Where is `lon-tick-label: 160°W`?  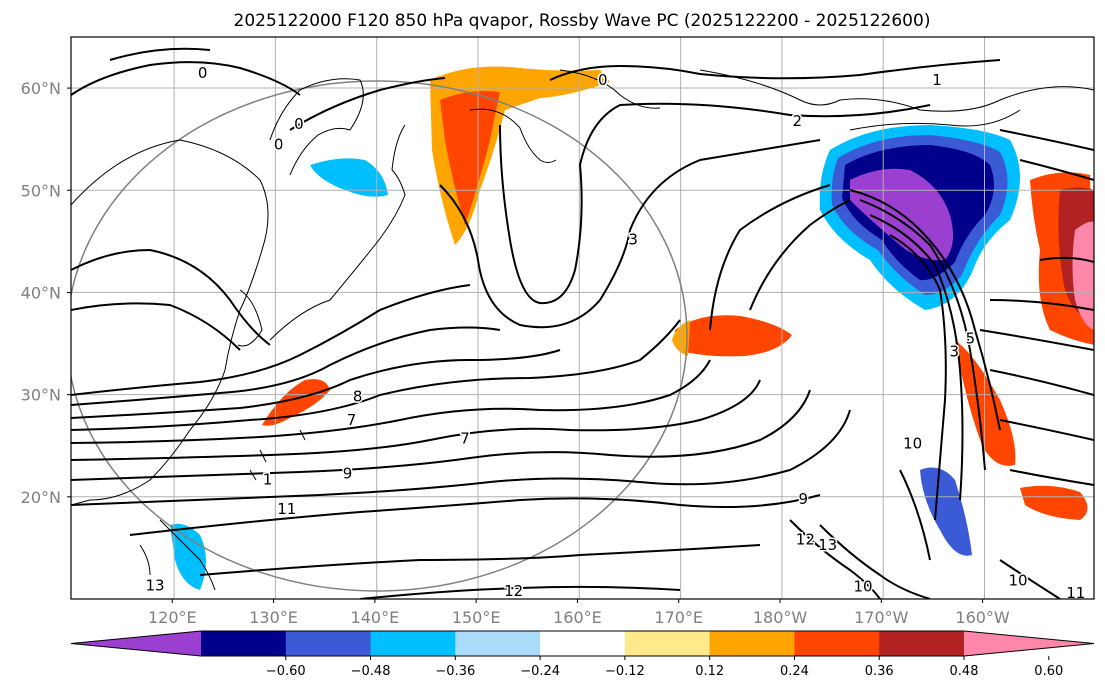 lon-tick-label: 160°W is located at coordinates (982, 617).